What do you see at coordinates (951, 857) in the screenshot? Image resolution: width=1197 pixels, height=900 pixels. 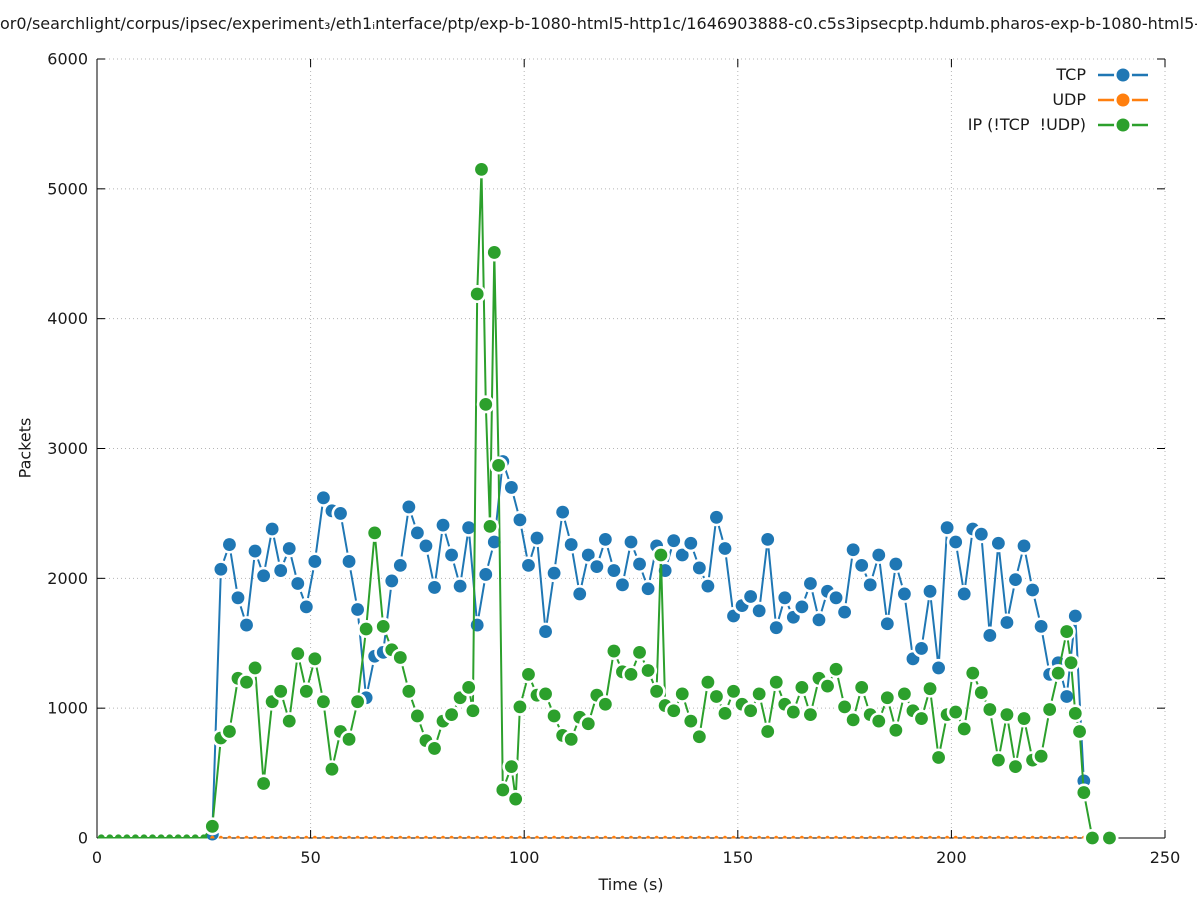 I see `x-tick-label: 200` at bounding box center [951, 857].